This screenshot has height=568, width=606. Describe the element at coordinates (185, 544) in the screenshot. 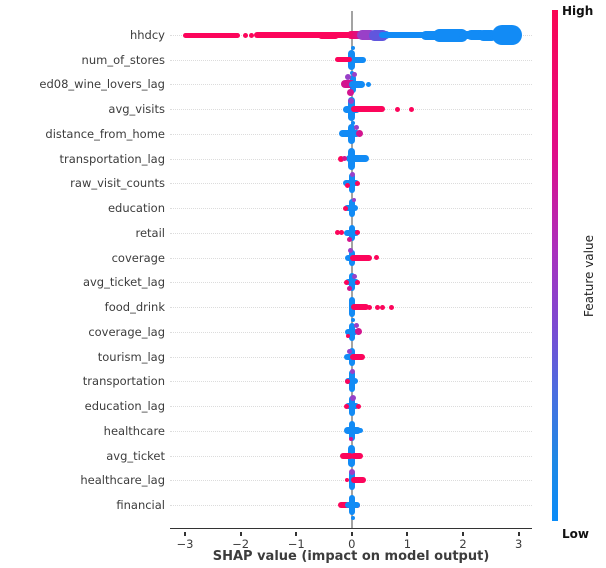

I see `x-tick-label: −3` at that location.